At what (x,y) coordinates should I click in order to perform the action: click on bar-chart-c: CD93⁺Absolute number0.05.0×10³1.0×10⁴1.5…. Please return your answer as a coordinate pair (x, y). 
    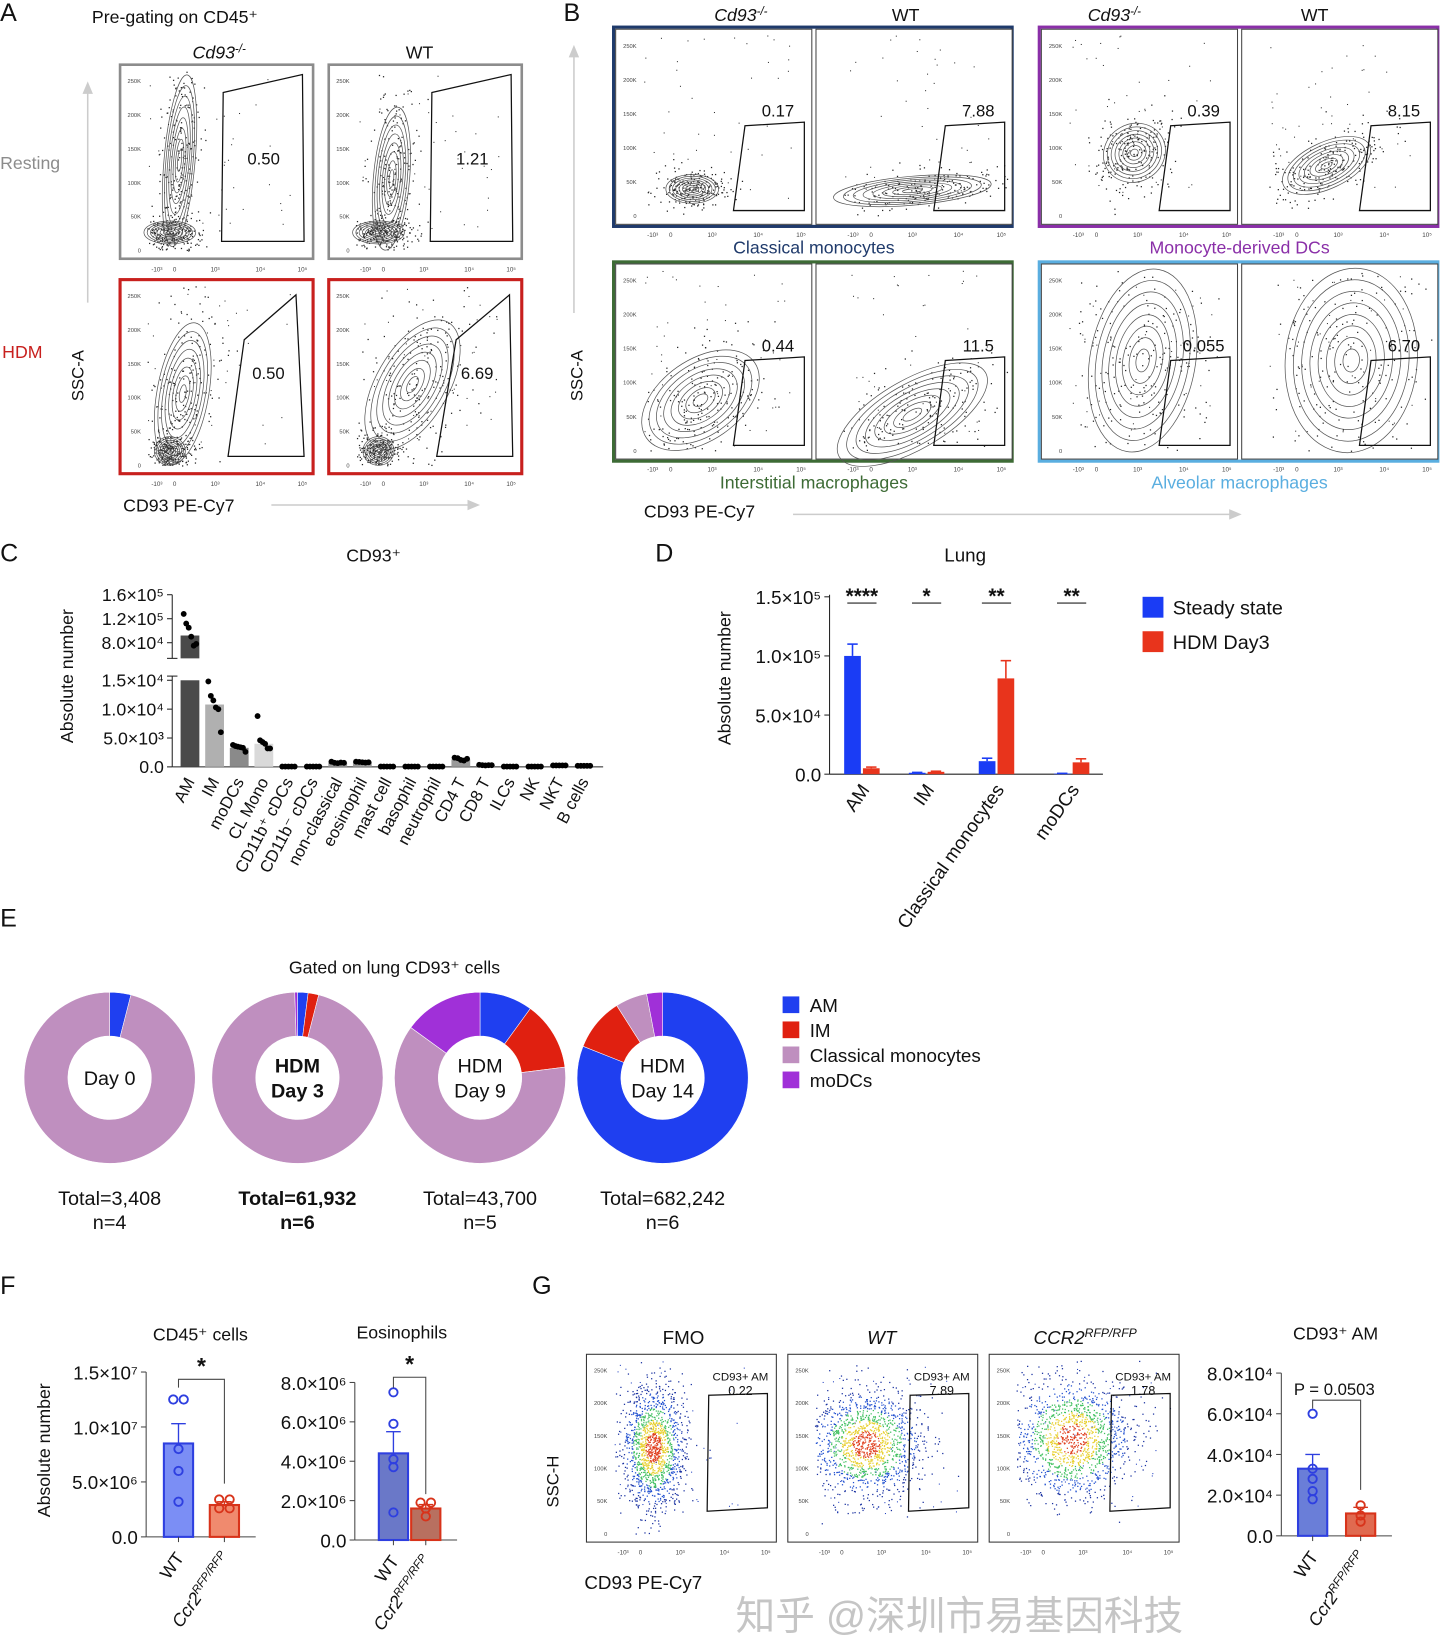
    Looking at the image, I should click on (330, 710).